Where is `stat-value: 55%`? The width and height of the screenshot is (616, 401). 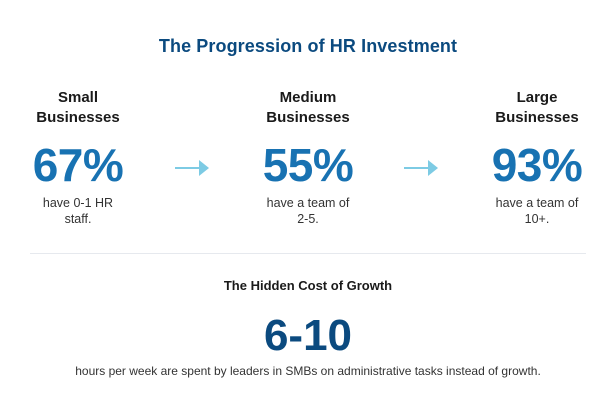
stat-value: 55% is located at coordinates (308, 165).